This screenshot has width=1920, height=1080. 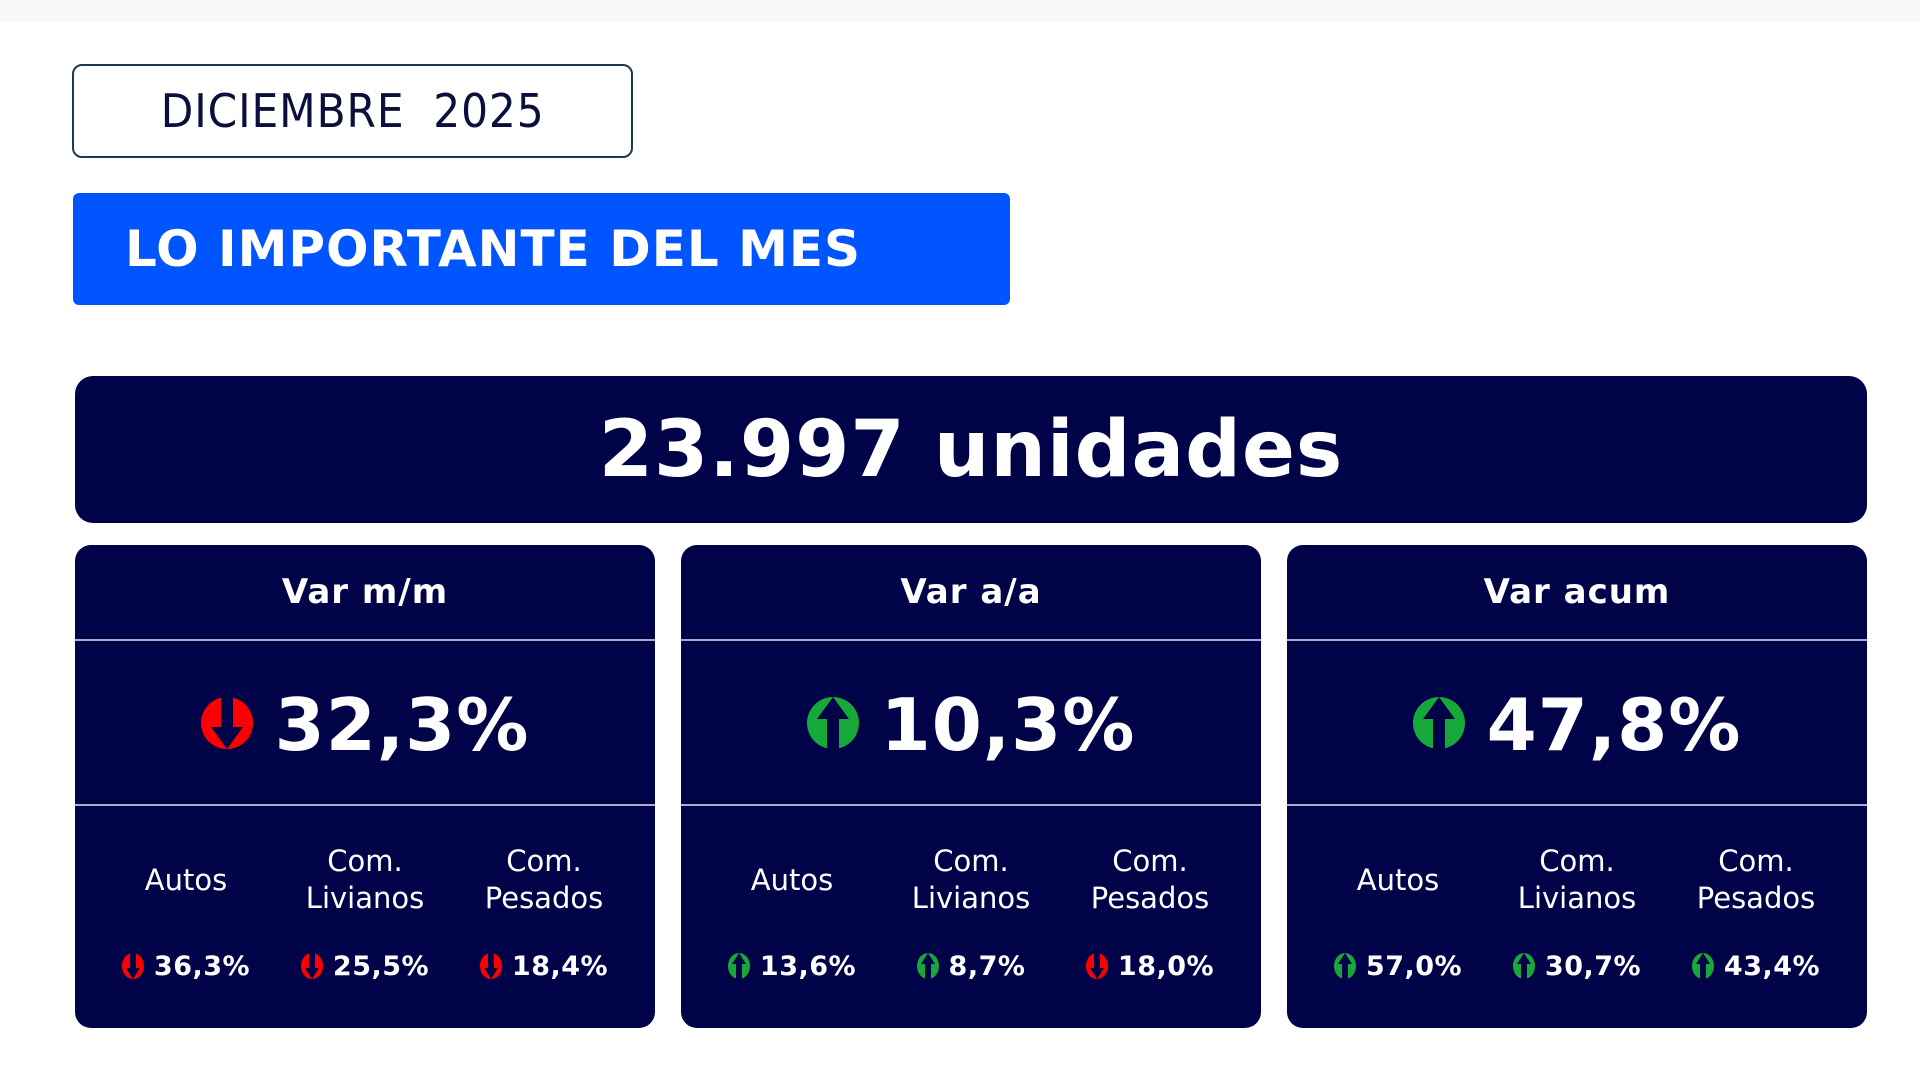 I want to click on section-title: LO IMPORTANTE DEL MES, so click(x=493, y=249).